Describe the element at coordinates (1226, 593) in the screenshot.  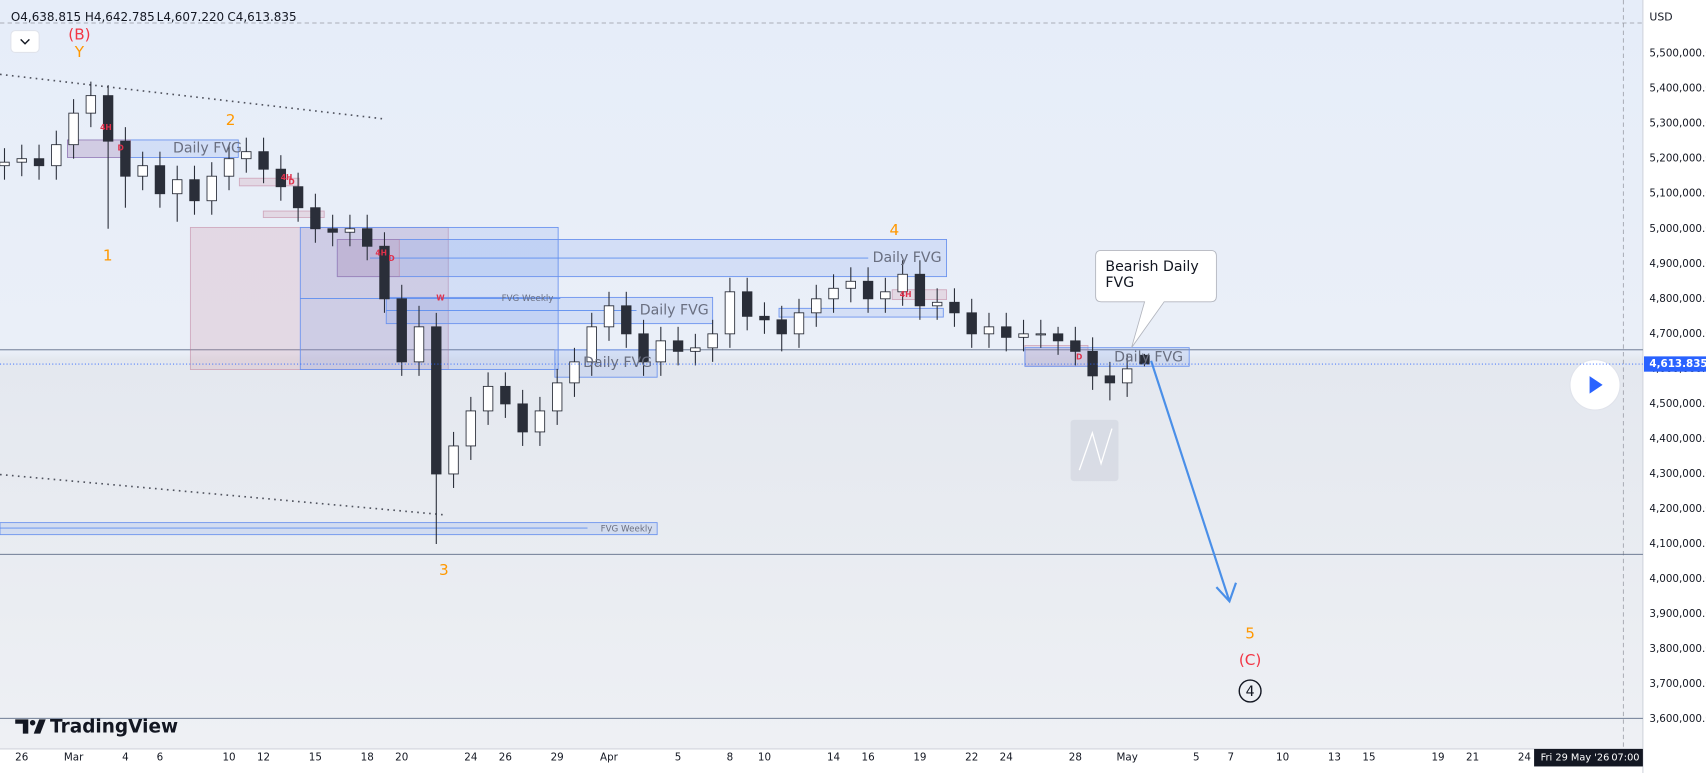
I see `arrow-head` at that location.